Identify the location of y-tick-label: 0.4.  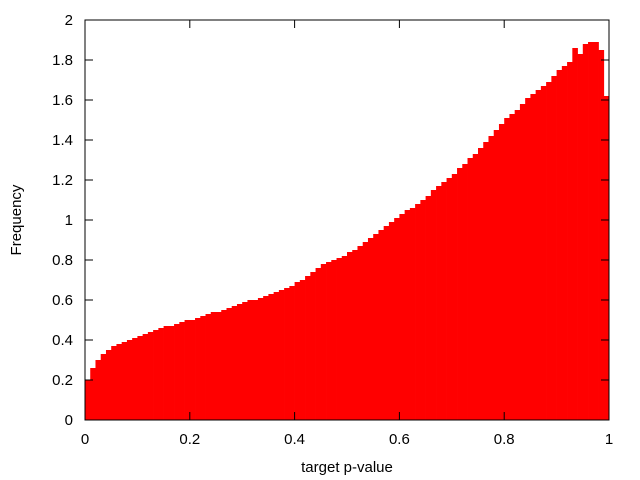
(62, 340).